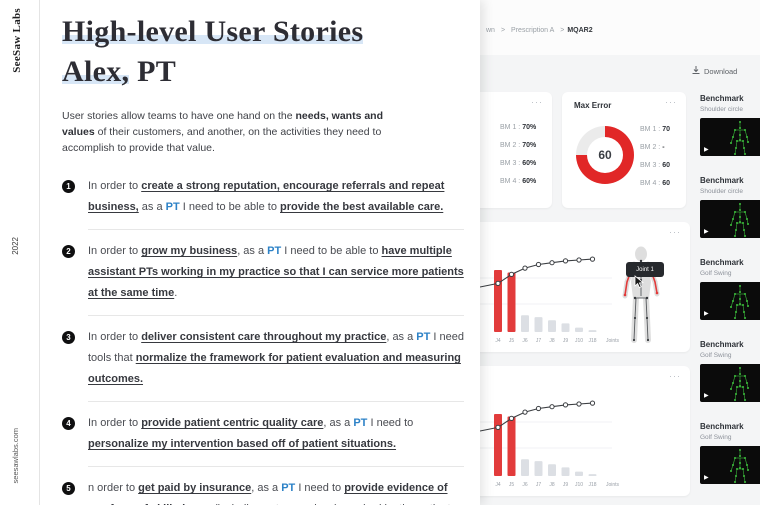 The image size is (760, 505). What do you see at coordinates (230, 207) in the screenshot?
I see `story-plain-text: I need to be able to` at bounding box center [230, 207].